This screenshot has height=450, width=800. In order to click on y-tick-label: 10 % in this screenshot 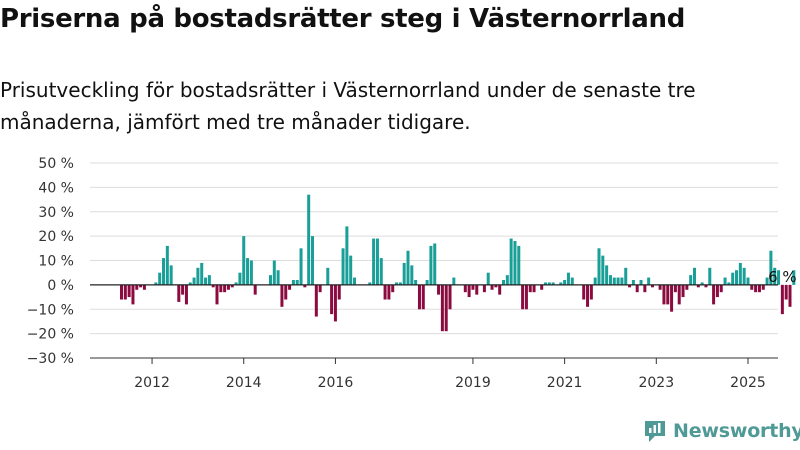, I will do `click(56, 262)`.